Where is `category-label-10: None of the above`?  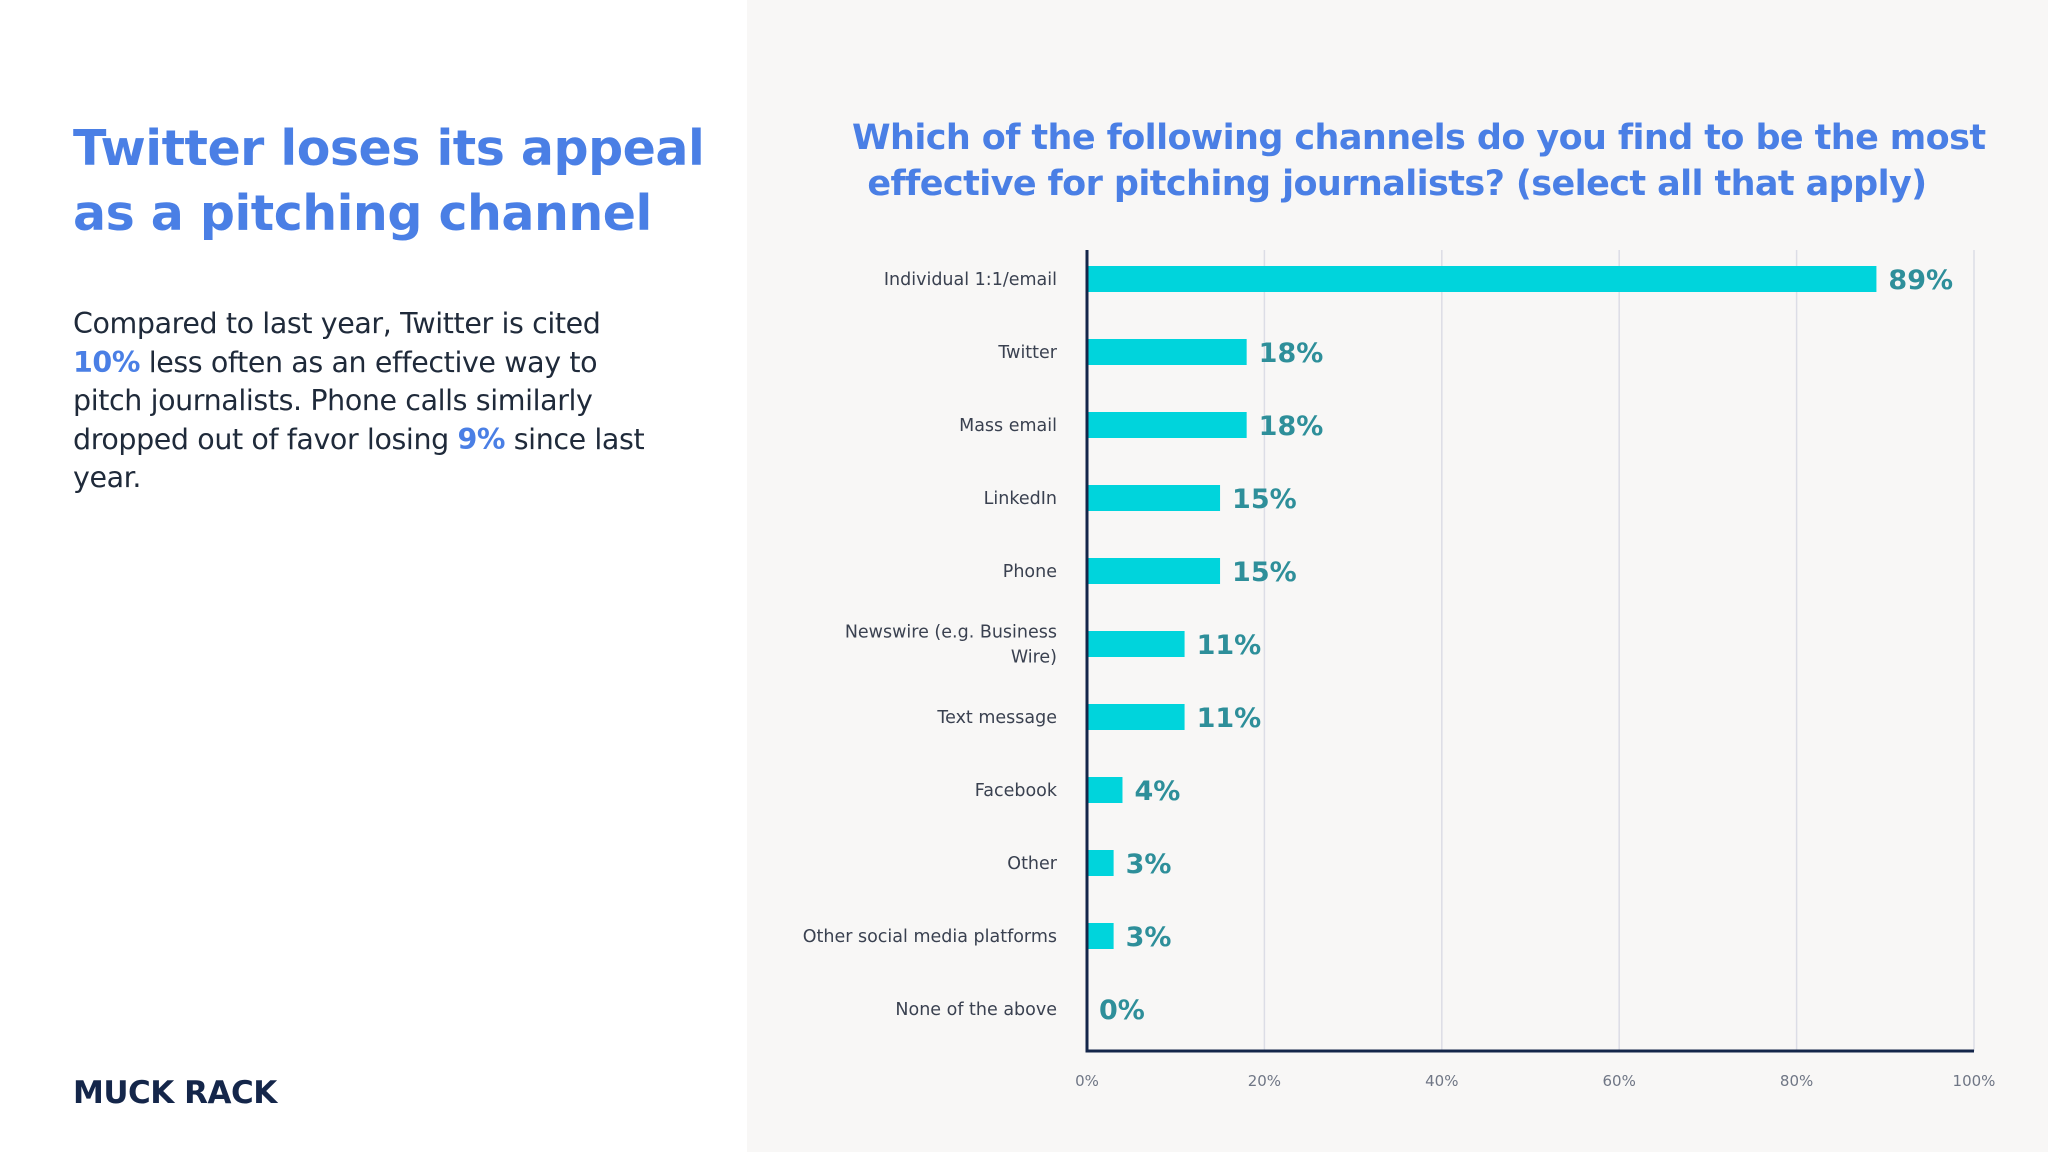 category-label-10: None of the above is located at coordinates (976, 1010).